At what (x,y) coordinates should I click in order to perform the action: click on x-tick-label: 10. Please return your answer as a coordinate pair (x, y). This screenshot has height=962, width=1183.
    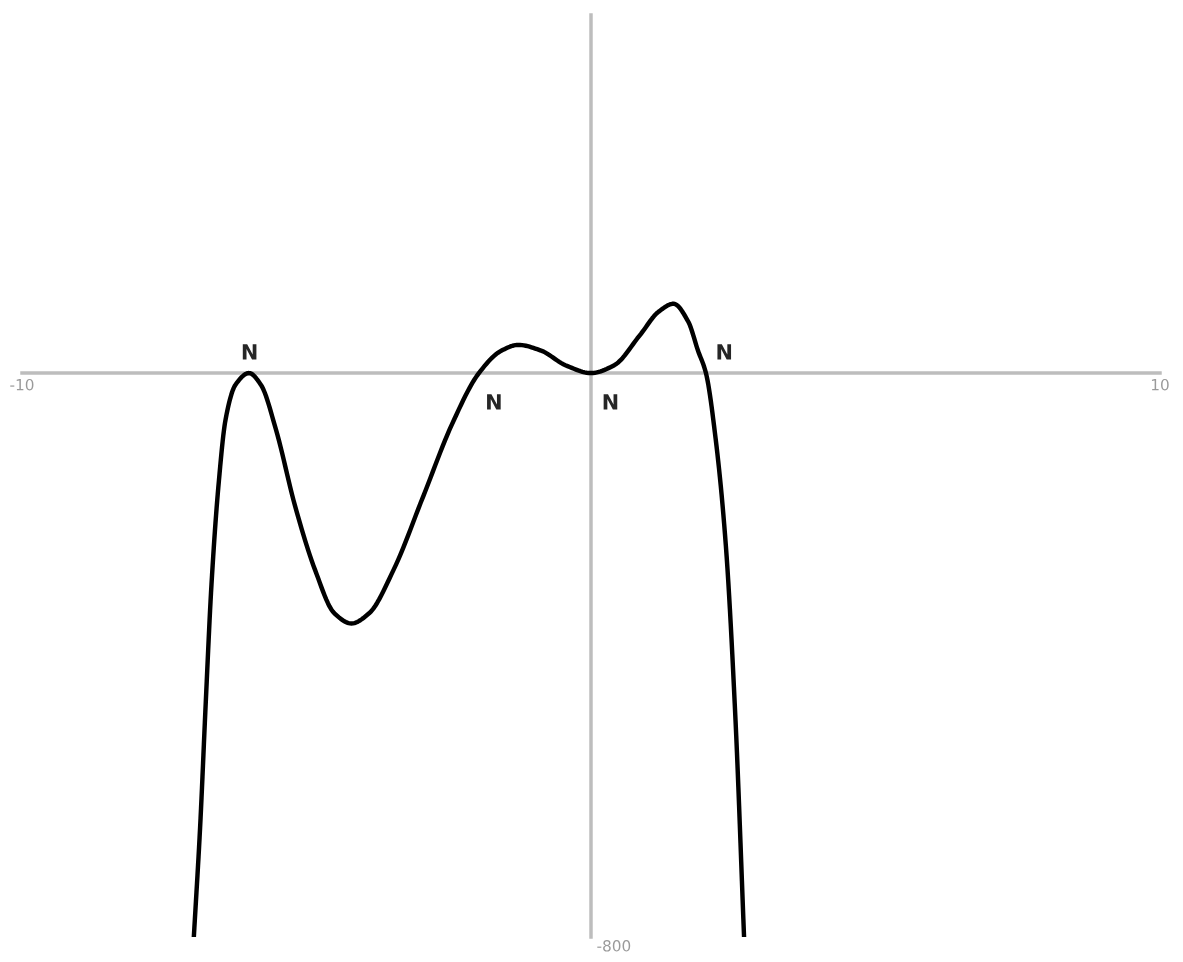
    Looking at the image, I should click on (1160, 384).